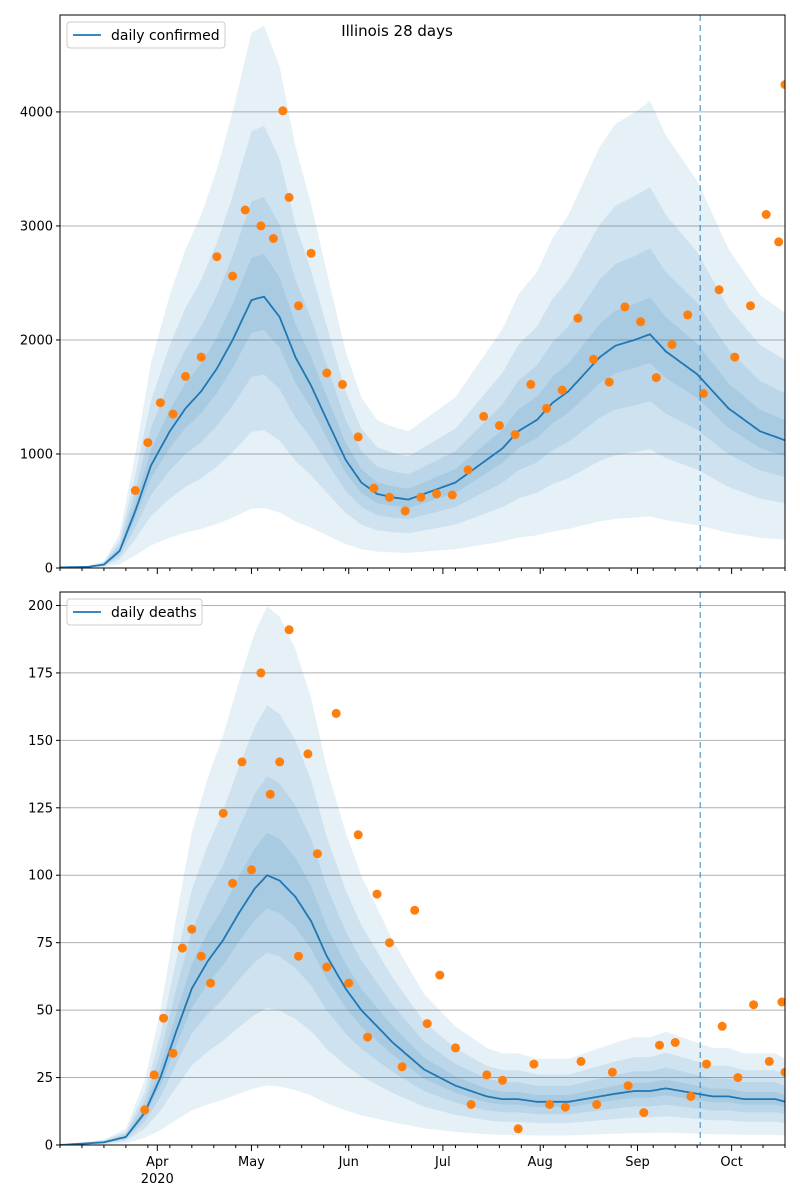  Describe the element at coordinates (36, 112) in the screenshot. I see `y-tick-label: 4000` at that location.